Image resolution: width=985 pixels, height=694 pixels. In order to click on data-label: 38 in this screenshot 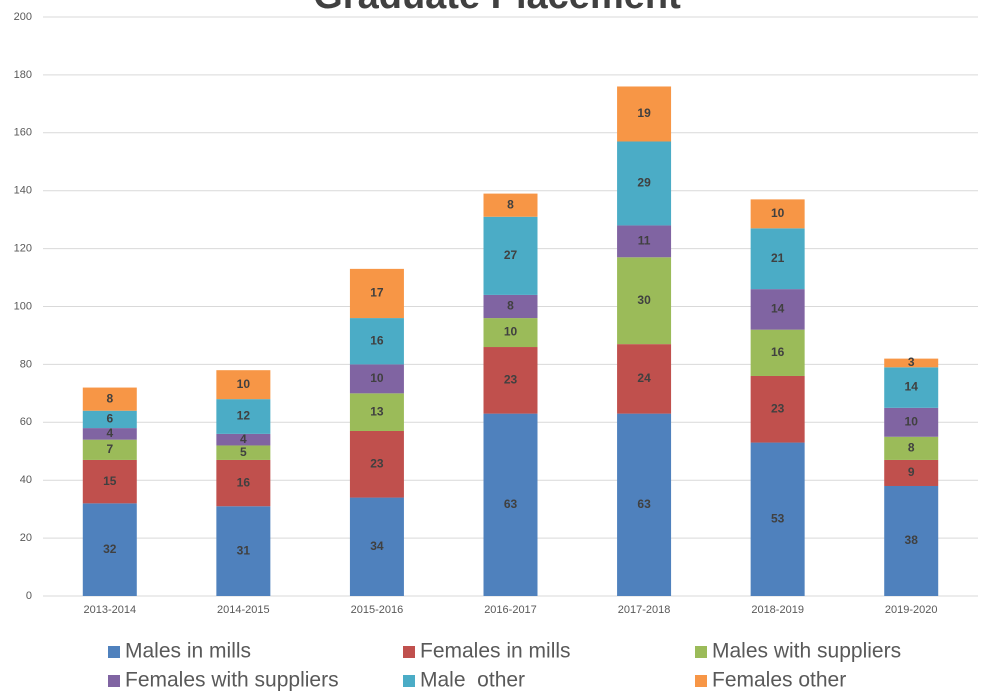, I will do `click(912, 540)`.